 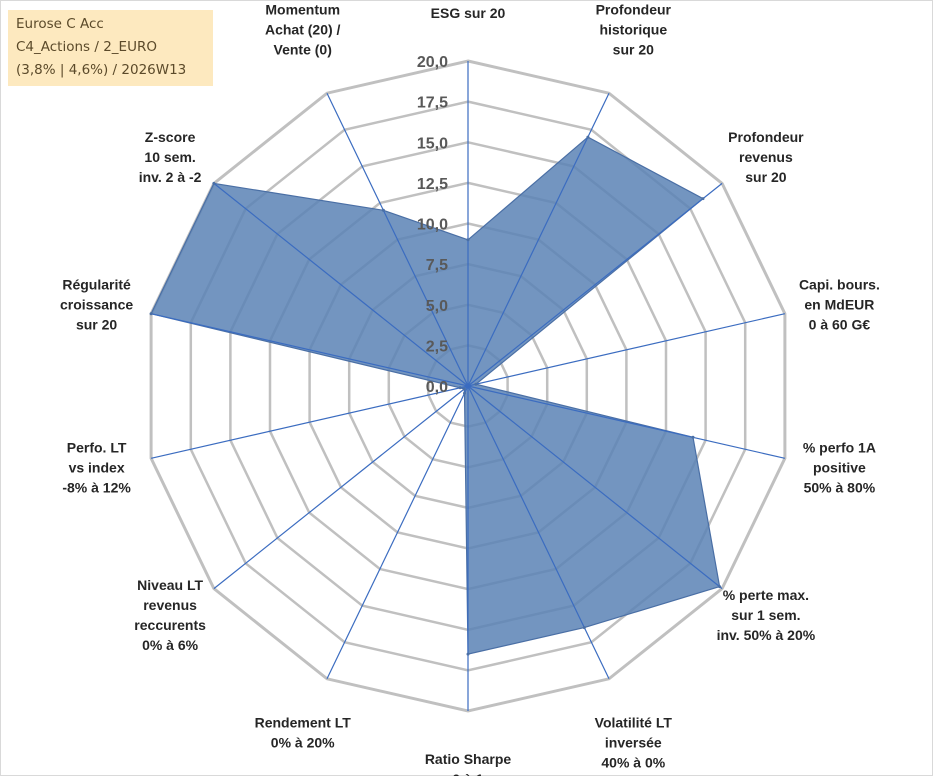 What do you see at coordinates (97, 448) in the screenshot?
I see `axis-label: Perfo. LT` at bounding box center [97, 448].